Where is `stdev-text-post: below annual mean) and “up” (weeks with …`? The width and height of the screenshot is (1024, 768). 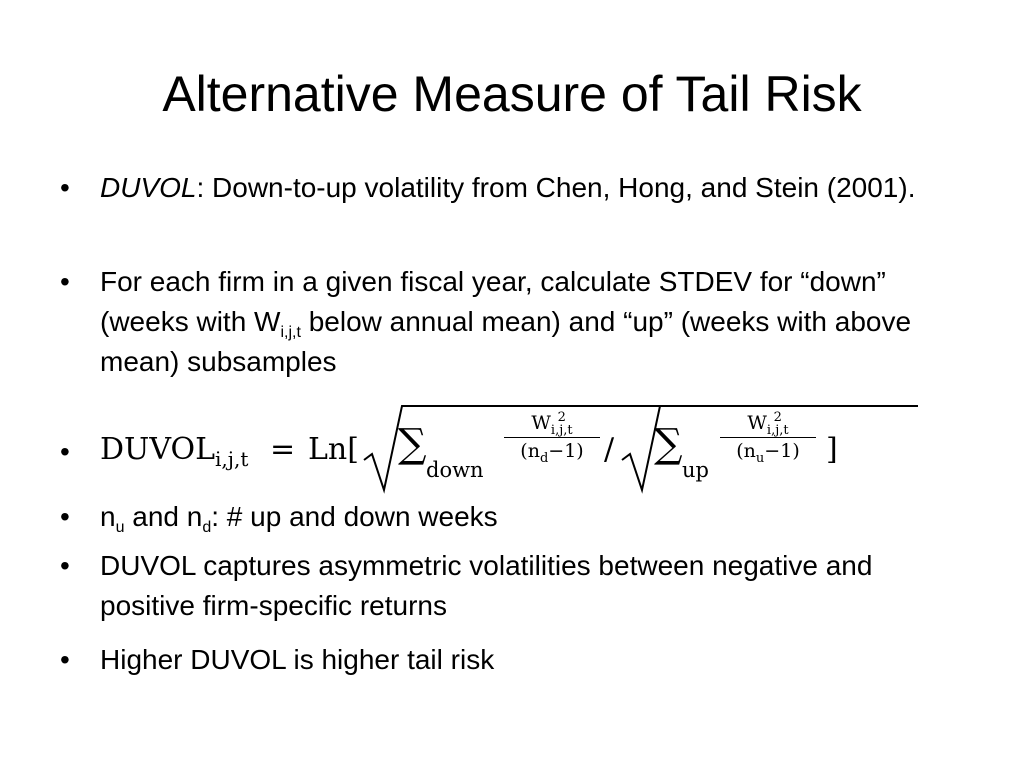 stdev-text-post: below annual mean) and “up” (weeks with … is located at coordinates (506, 341).